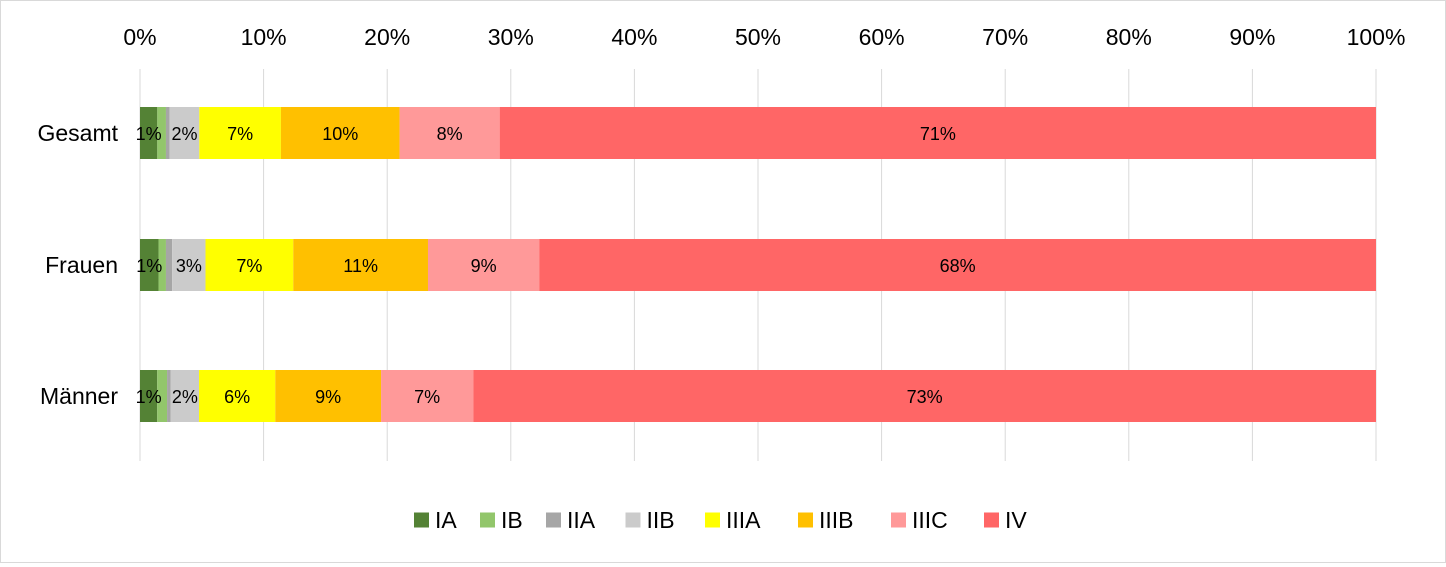 The height and width of the screenshot is (567, 1446). What do you see at coordinates (446, 520) in the screenshot?
I see `legend-label: IA` at bounding box center [446, 520].